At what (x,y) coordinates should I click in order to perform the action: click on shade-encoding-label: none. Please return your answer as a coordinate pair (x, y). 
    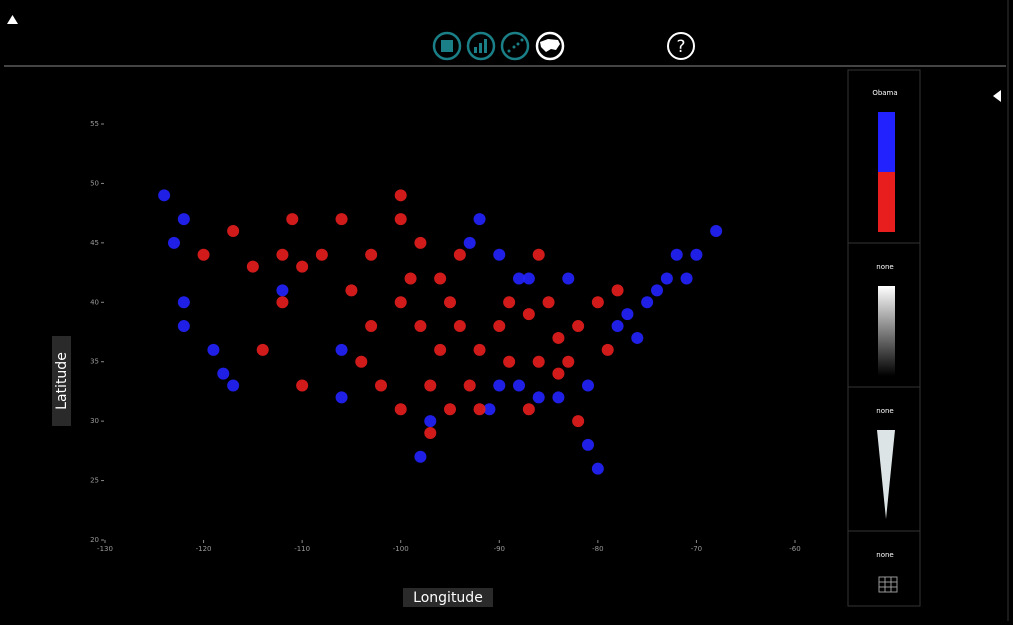
    Looking at the image, I should click on (884, 267).